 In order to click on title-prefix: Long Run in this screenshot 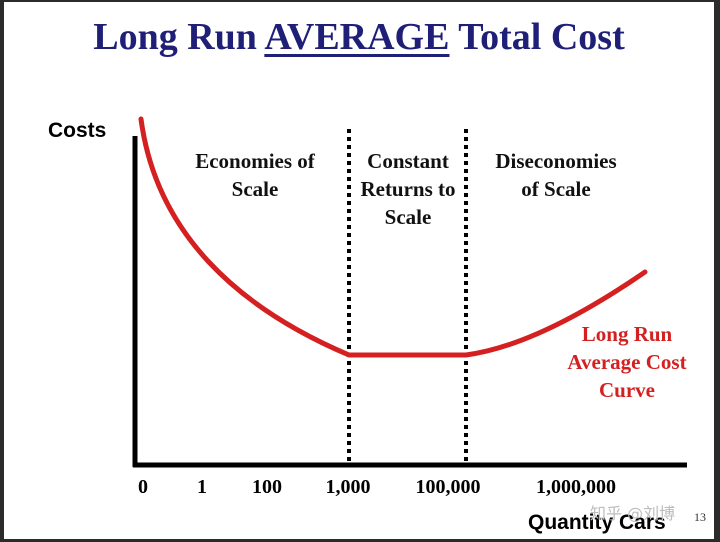, I will do `click(179, 37)`.